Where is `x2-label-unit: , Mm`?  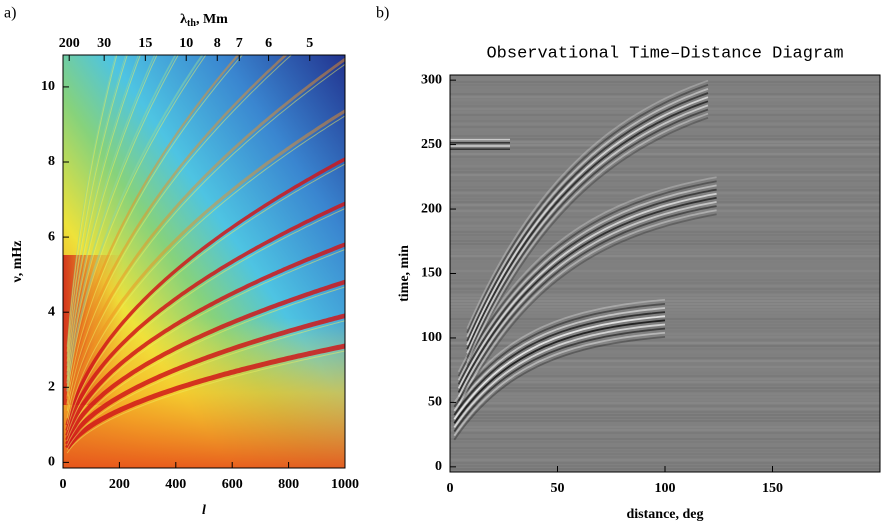
x2-label-unit: , Mm is located at coordinates (212, 19).